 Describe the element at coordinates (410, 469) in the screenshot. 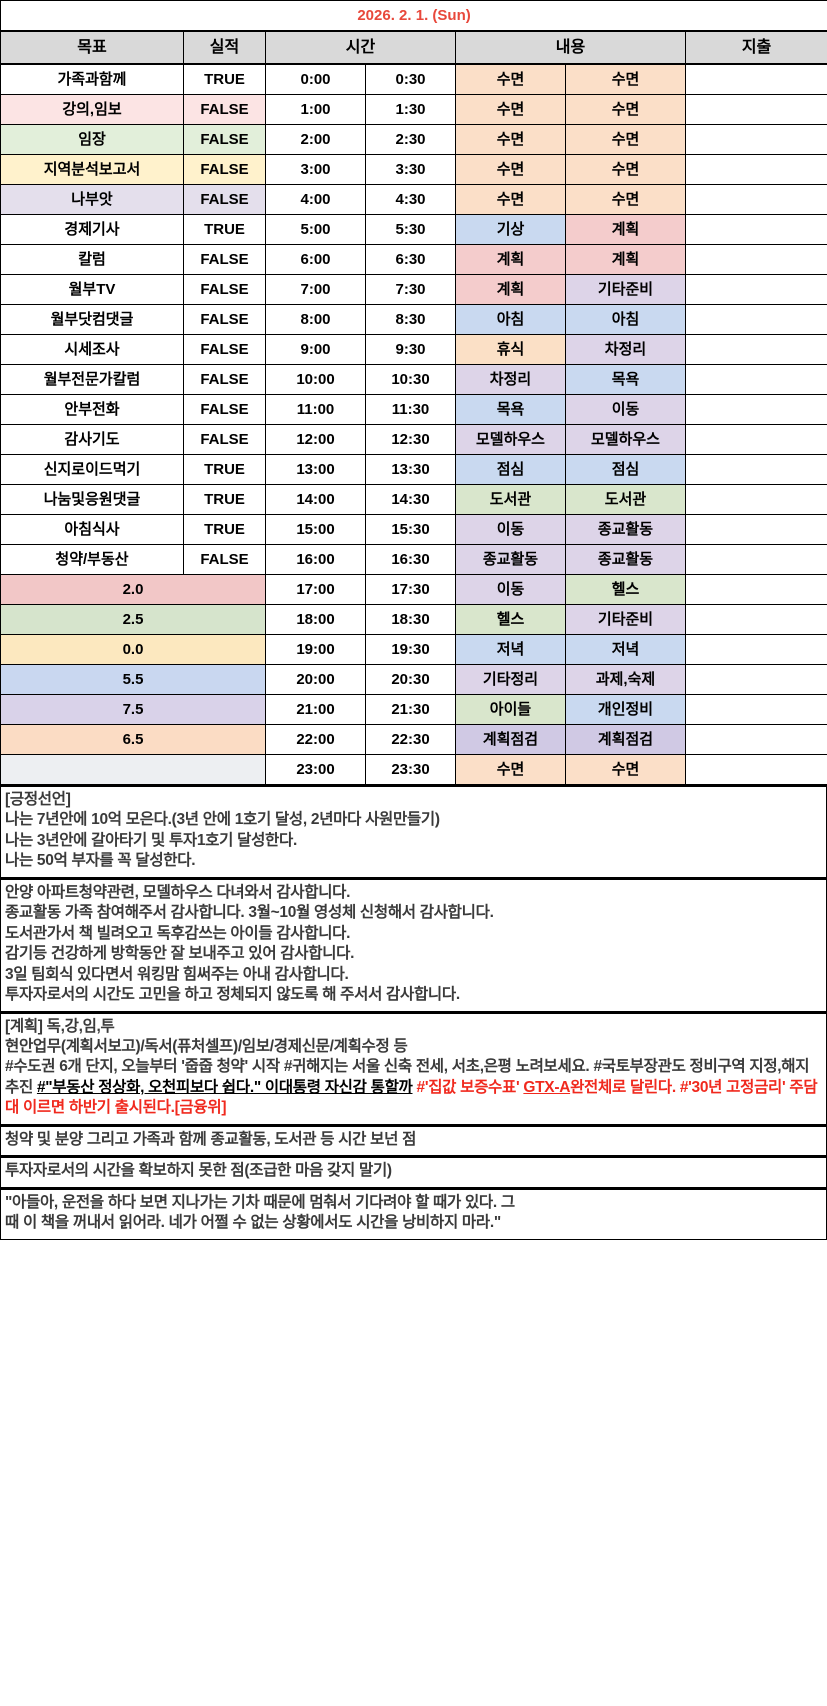

I see `cell-time-end: 13:30` at that location.